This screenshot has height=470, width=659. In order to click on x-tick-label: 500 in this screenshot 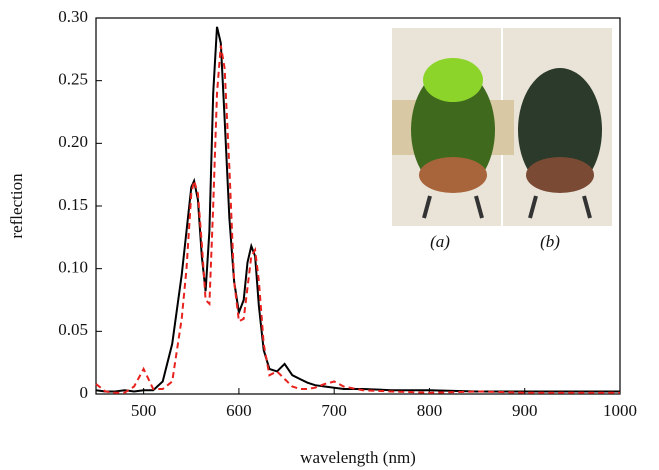, I will do `click(144, 410)`.